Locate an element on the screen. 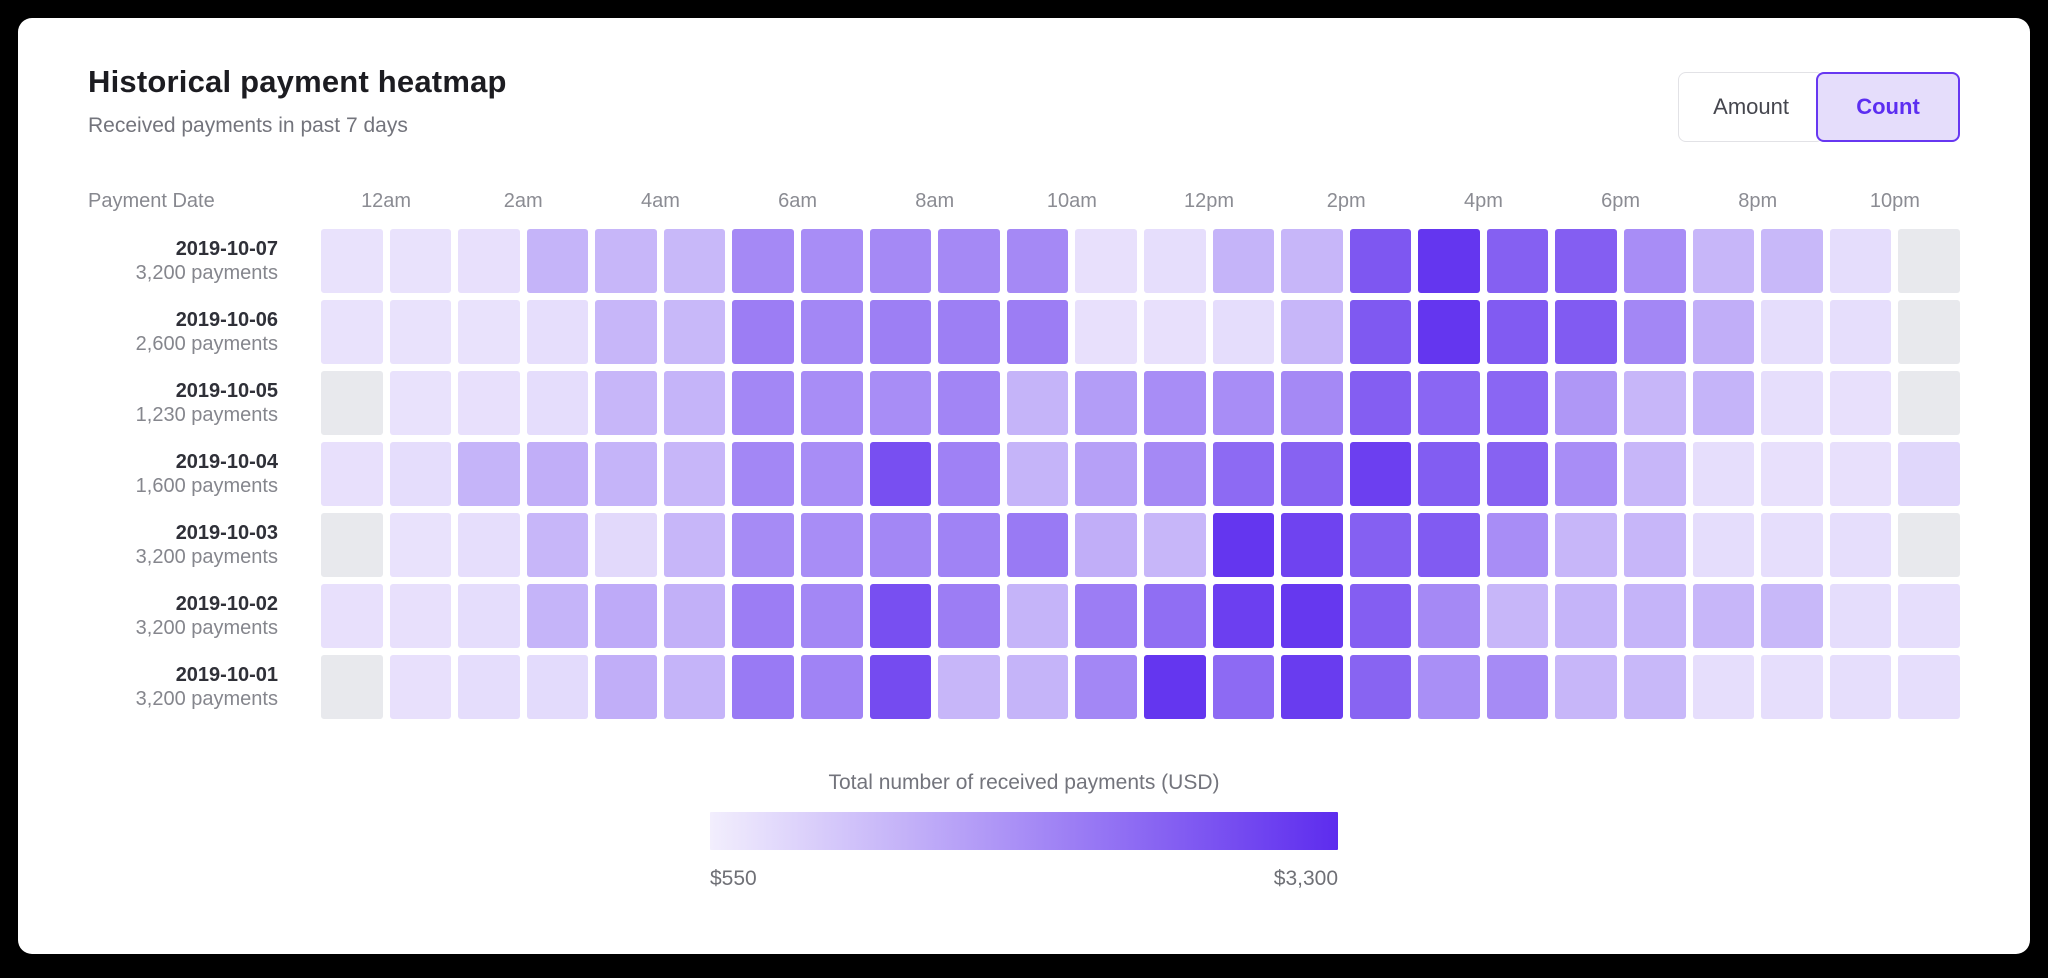 The width and height of the screenshot is (2048, 978). count-toggle-button: Count is located at coordinates (1888, 107).